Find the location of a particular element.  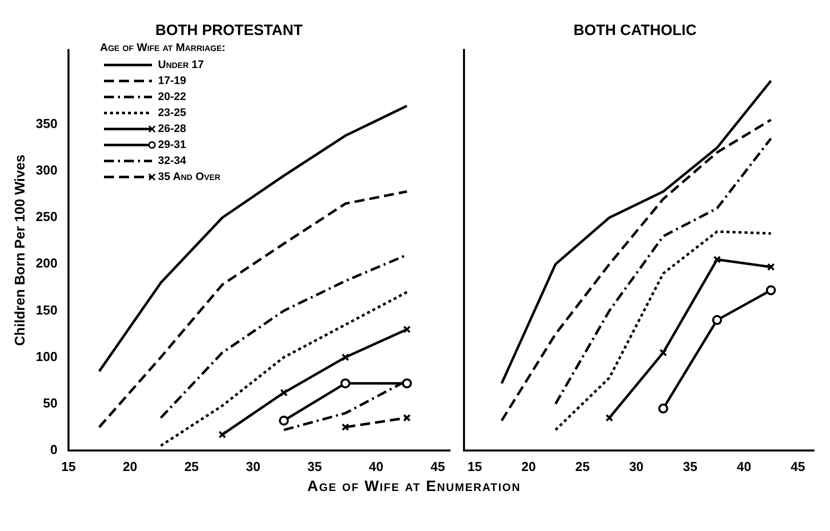

chart-title: BOTH CATHOLIC is located at coordinates (635, 31).